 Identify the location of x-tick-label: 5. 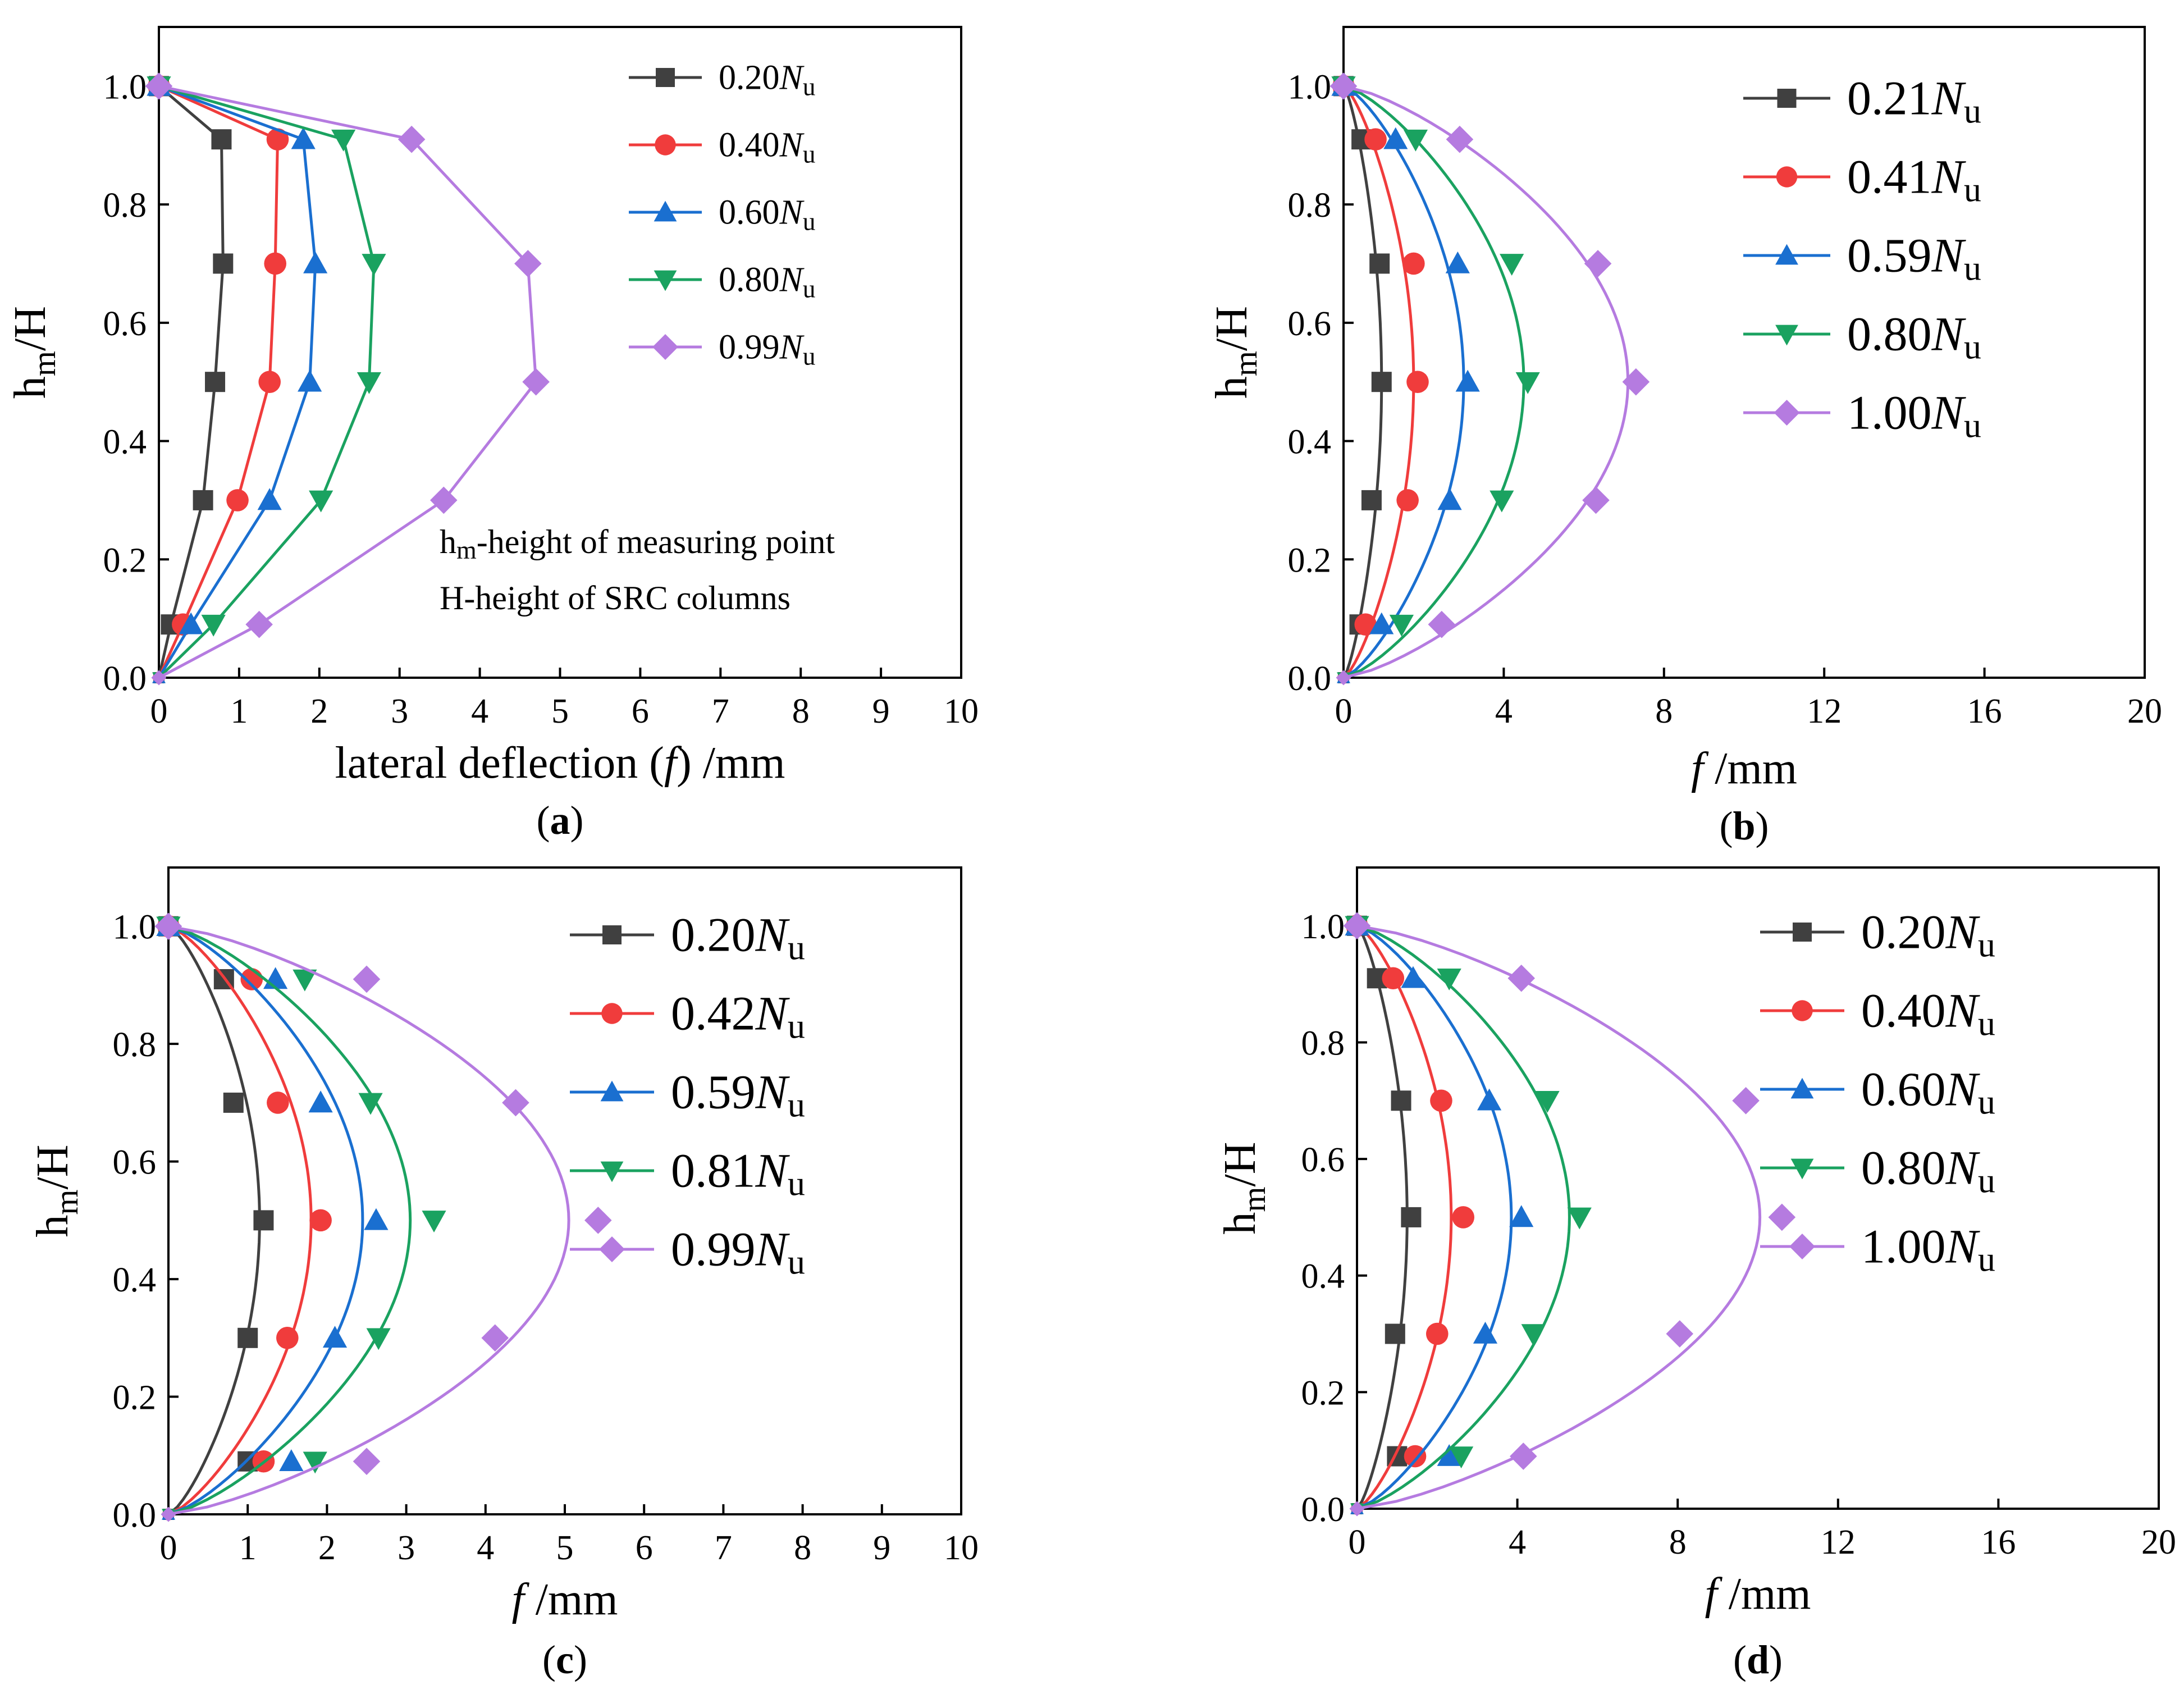
(565, 1548).